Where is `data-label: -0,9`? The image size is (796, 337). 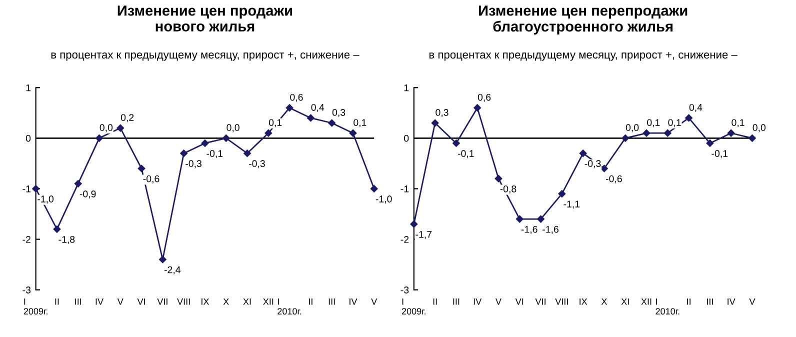
data-label: -0,9 is located at coordinates (88, 194).